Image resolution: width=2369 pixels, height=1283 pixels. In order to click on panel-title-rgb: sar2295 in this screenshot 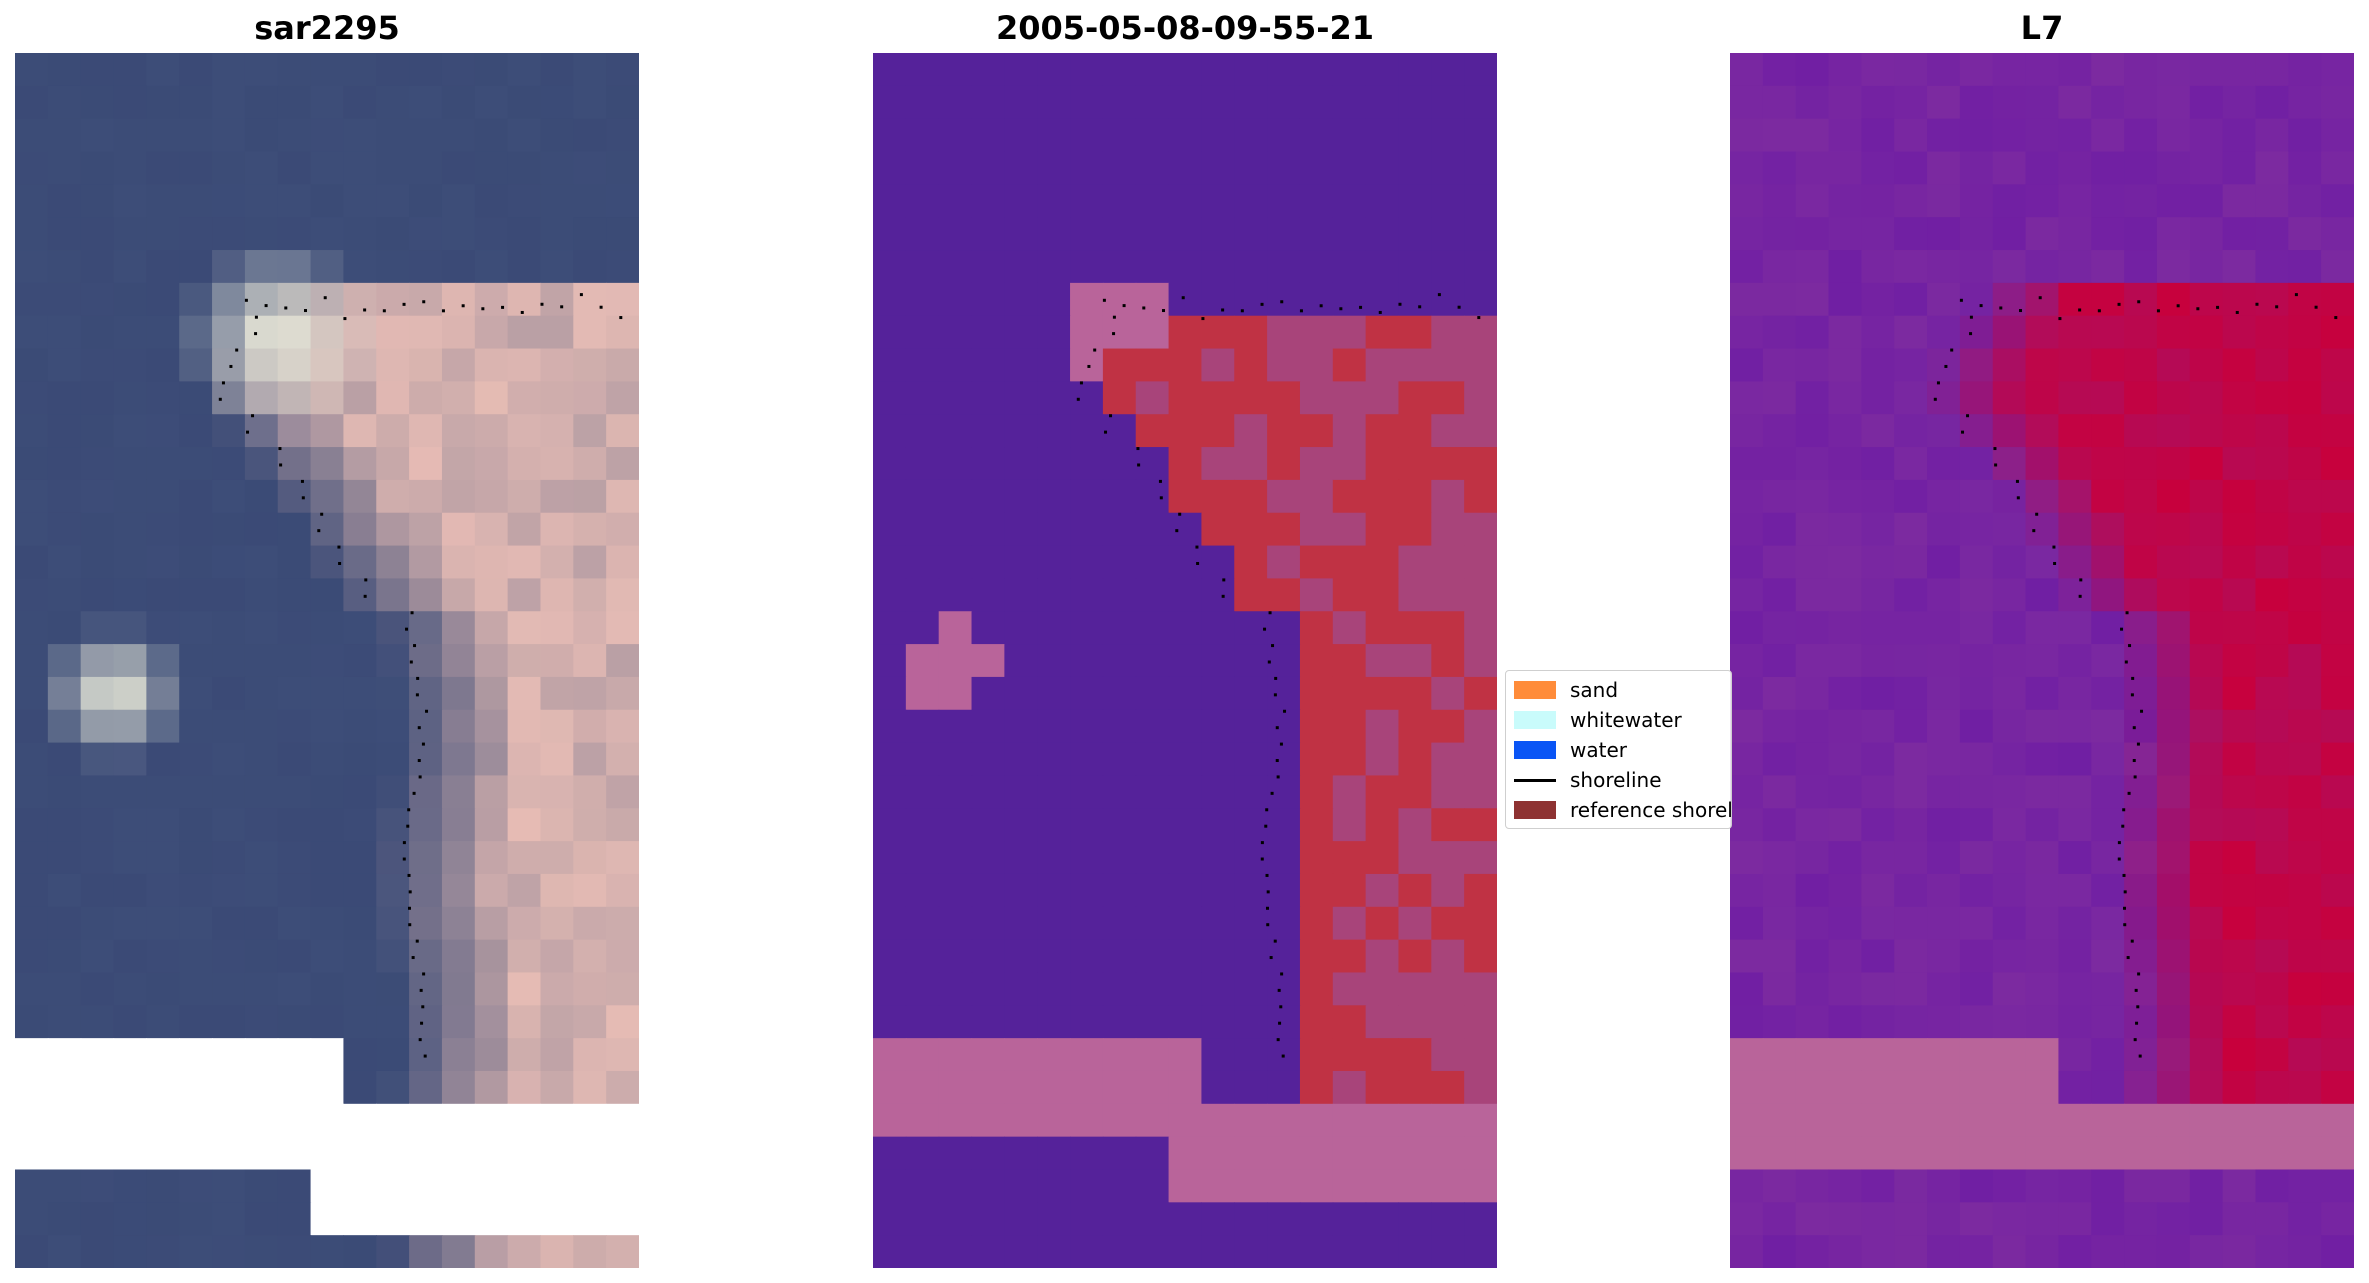, I will do `click(327, 28)`.